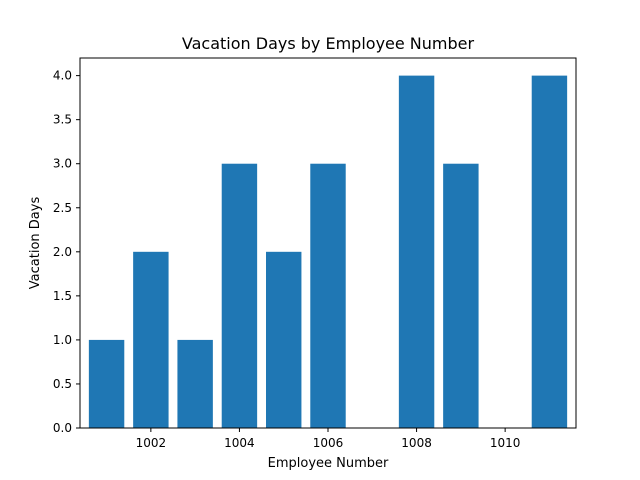  I want to click on y-axis-ticks: 0.0 0.5 1.0 1.5 2.0 2.5 3.0 3.5 4.0, so click(66, 252).